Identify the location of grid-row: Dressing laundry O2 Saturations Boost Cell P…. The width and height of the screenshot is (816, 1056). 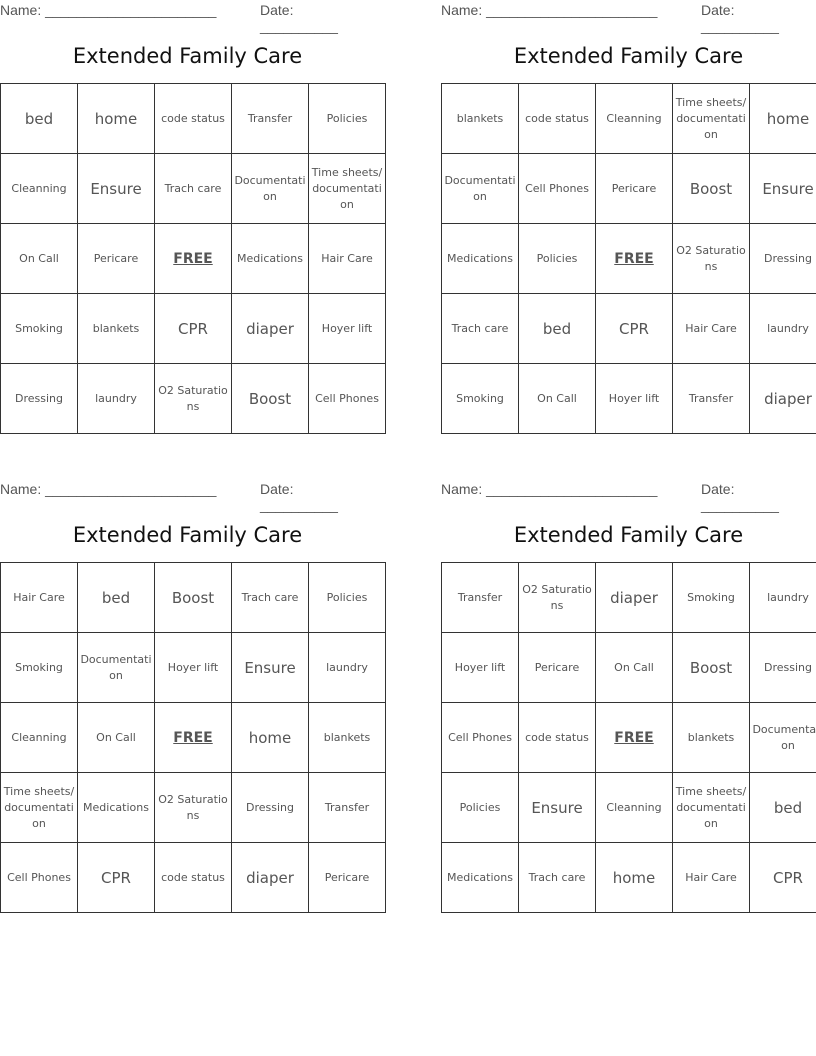
(193, 398).